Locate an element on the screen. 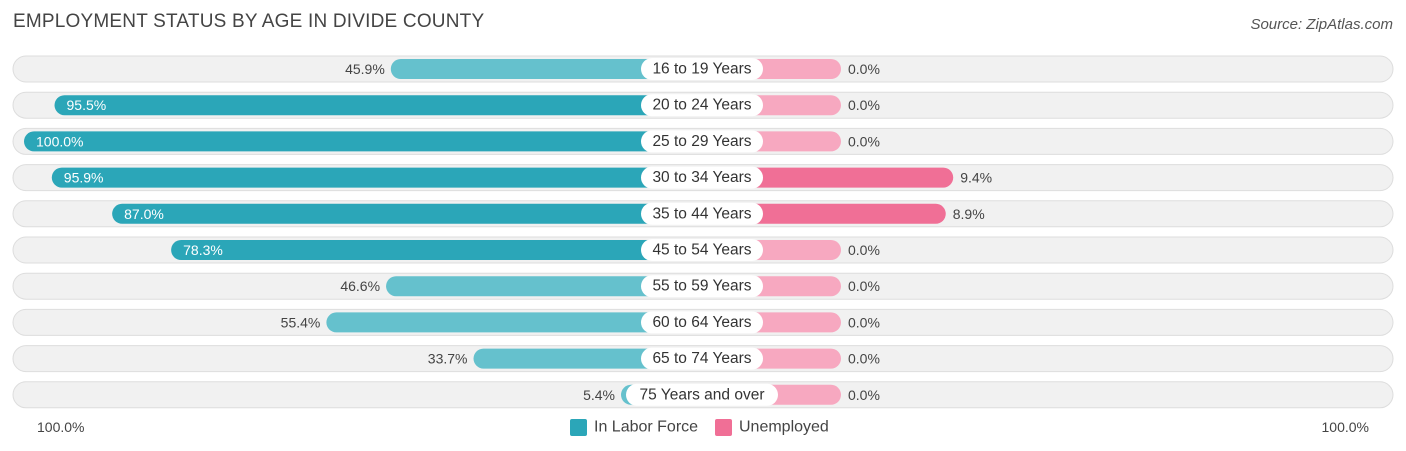 Image resolution: width=1406 pixels, height=451 pixels. age-group-label: 75 Years and over is located at coordinates (702, 394).